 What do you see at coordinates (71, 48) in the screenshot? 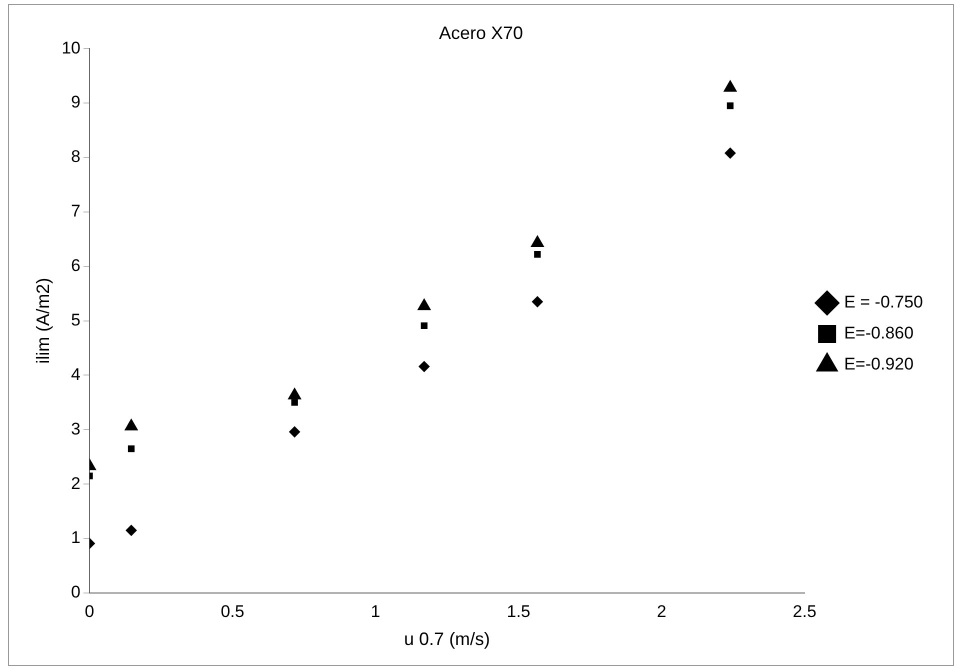
I see `y-tick-label: 10` at bounding box center [71, 48].